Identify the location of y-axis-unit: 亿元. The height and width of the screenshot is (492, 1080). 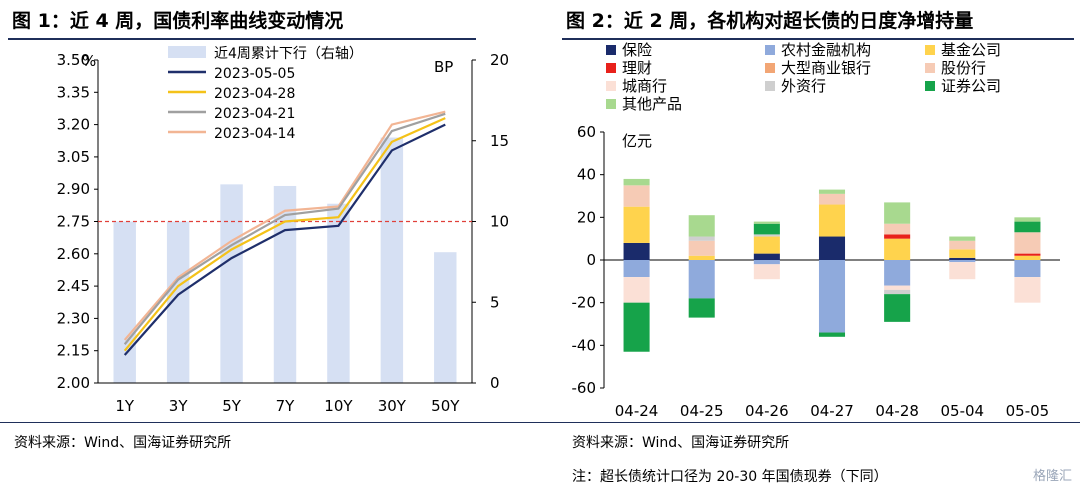
(637, 141).